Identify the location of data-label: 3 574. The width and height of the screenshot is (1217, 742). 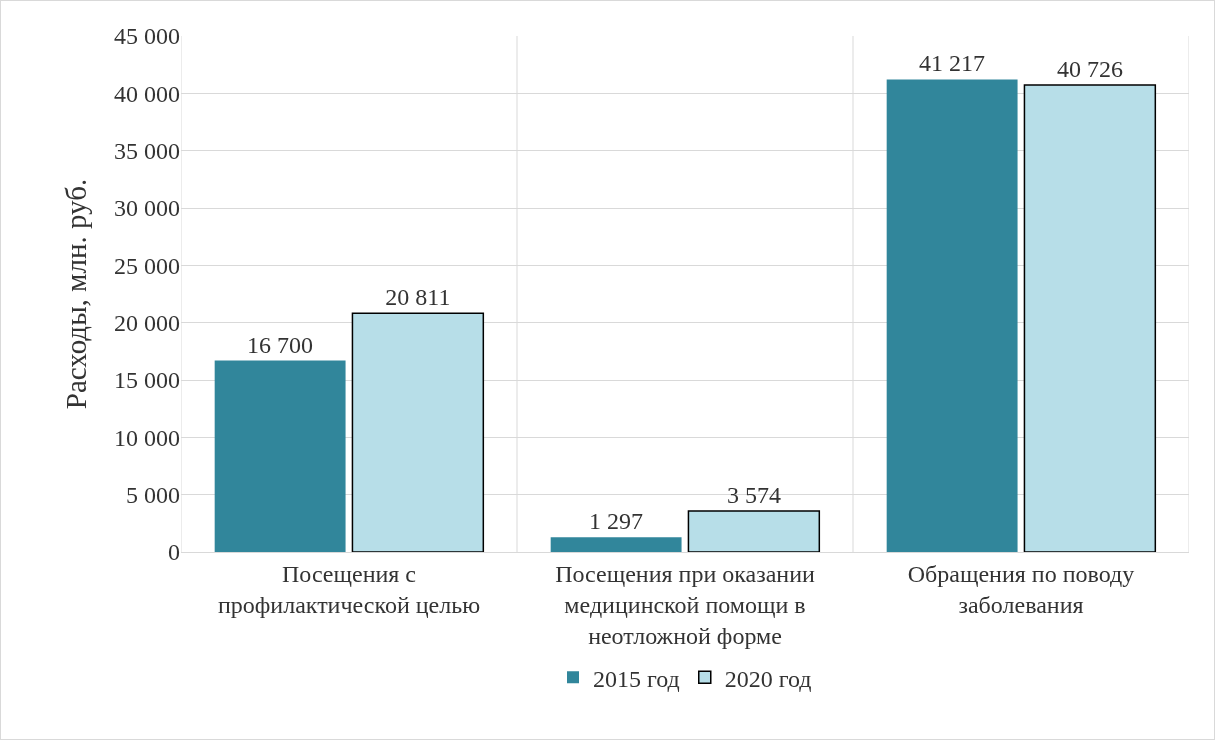
(753, 495).